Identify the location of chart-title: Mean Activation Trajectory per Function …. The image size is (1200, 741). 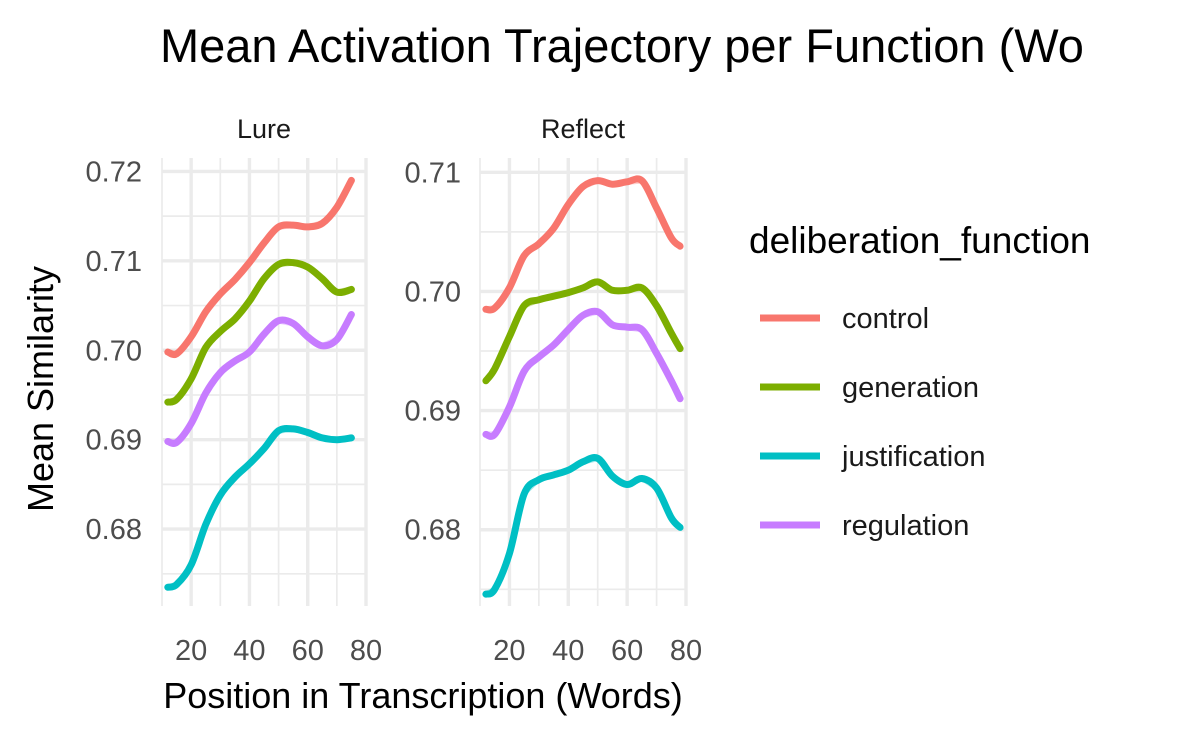
(622, 45).